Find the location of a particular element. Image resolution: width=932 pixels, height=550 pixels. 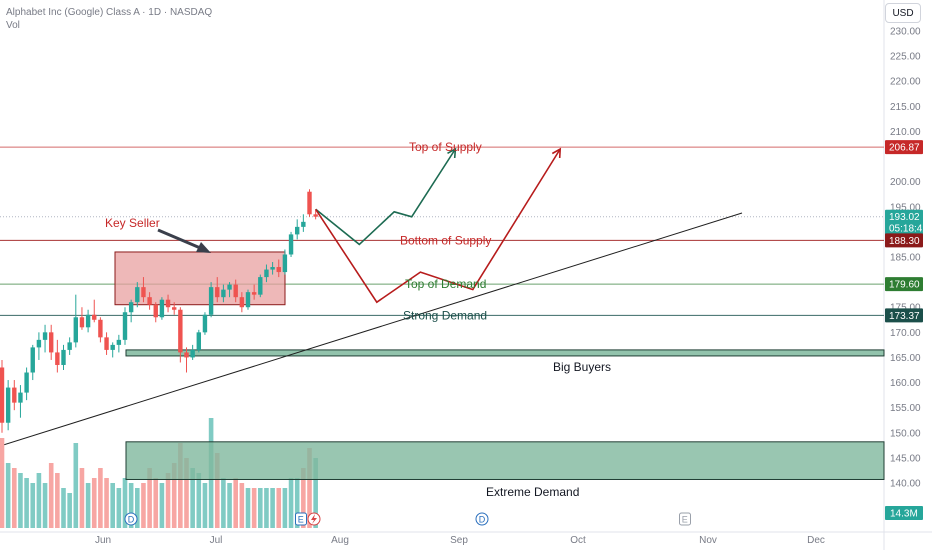

price-axis-panel is located at coordinates (908, 275).